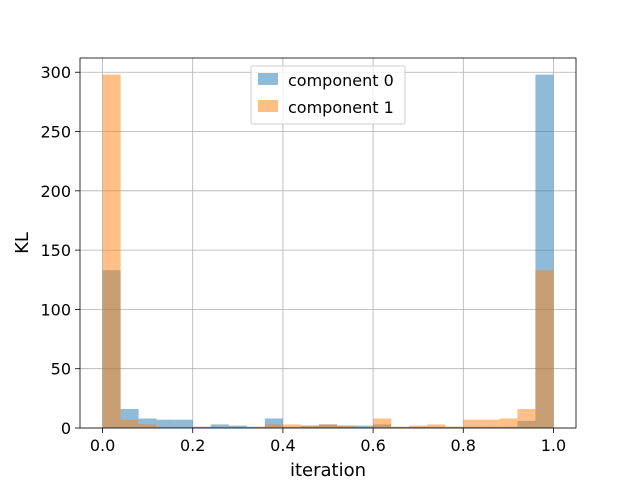  I want to click on legend: component 0 component 1, so click(328, 95).